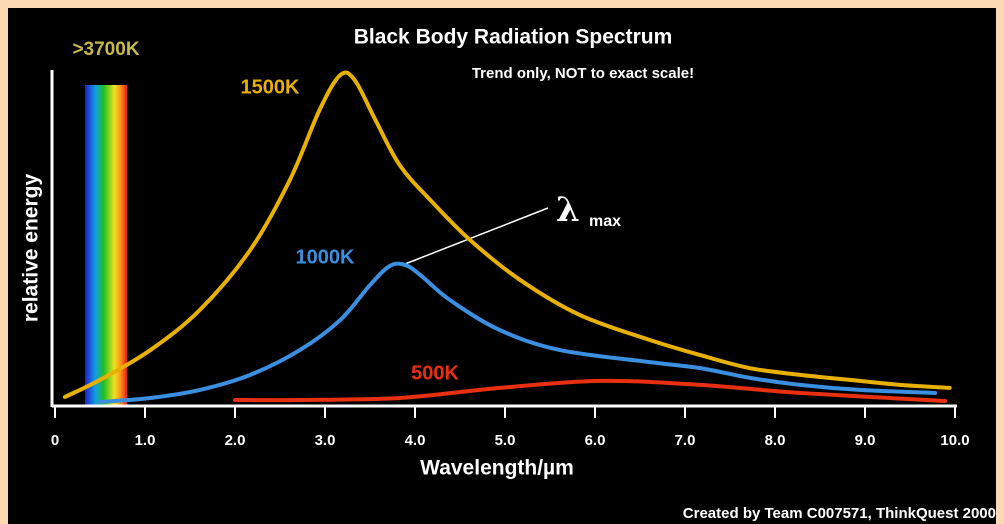  Describe the element at coordinates (839, 513) in the screenshot. I see `credit: Created by Team C007571, ThinkQuest 2000` at that location.